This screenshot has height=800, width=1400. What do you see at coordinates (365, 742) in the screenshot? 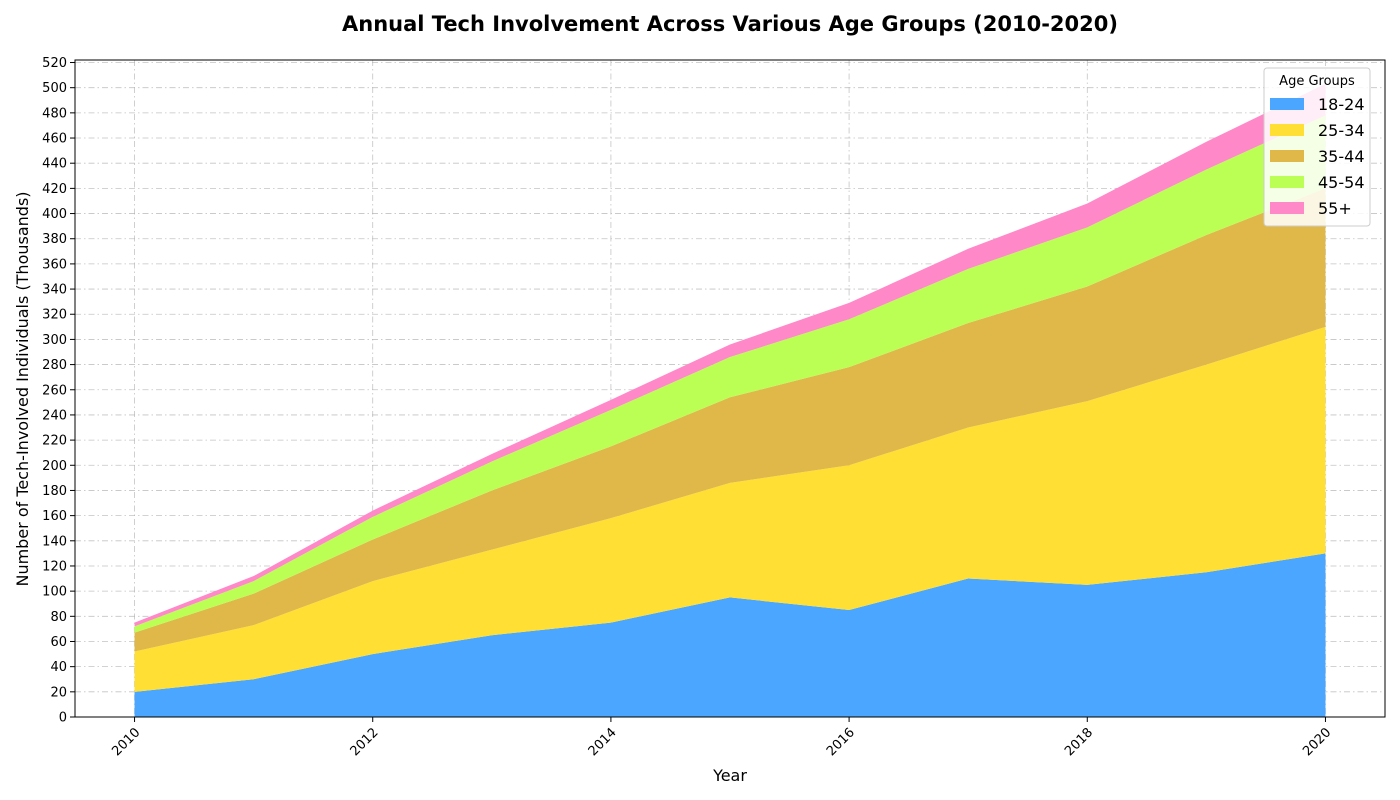
I see `x-tick-label: 2012` at bounding box center [365, 742].